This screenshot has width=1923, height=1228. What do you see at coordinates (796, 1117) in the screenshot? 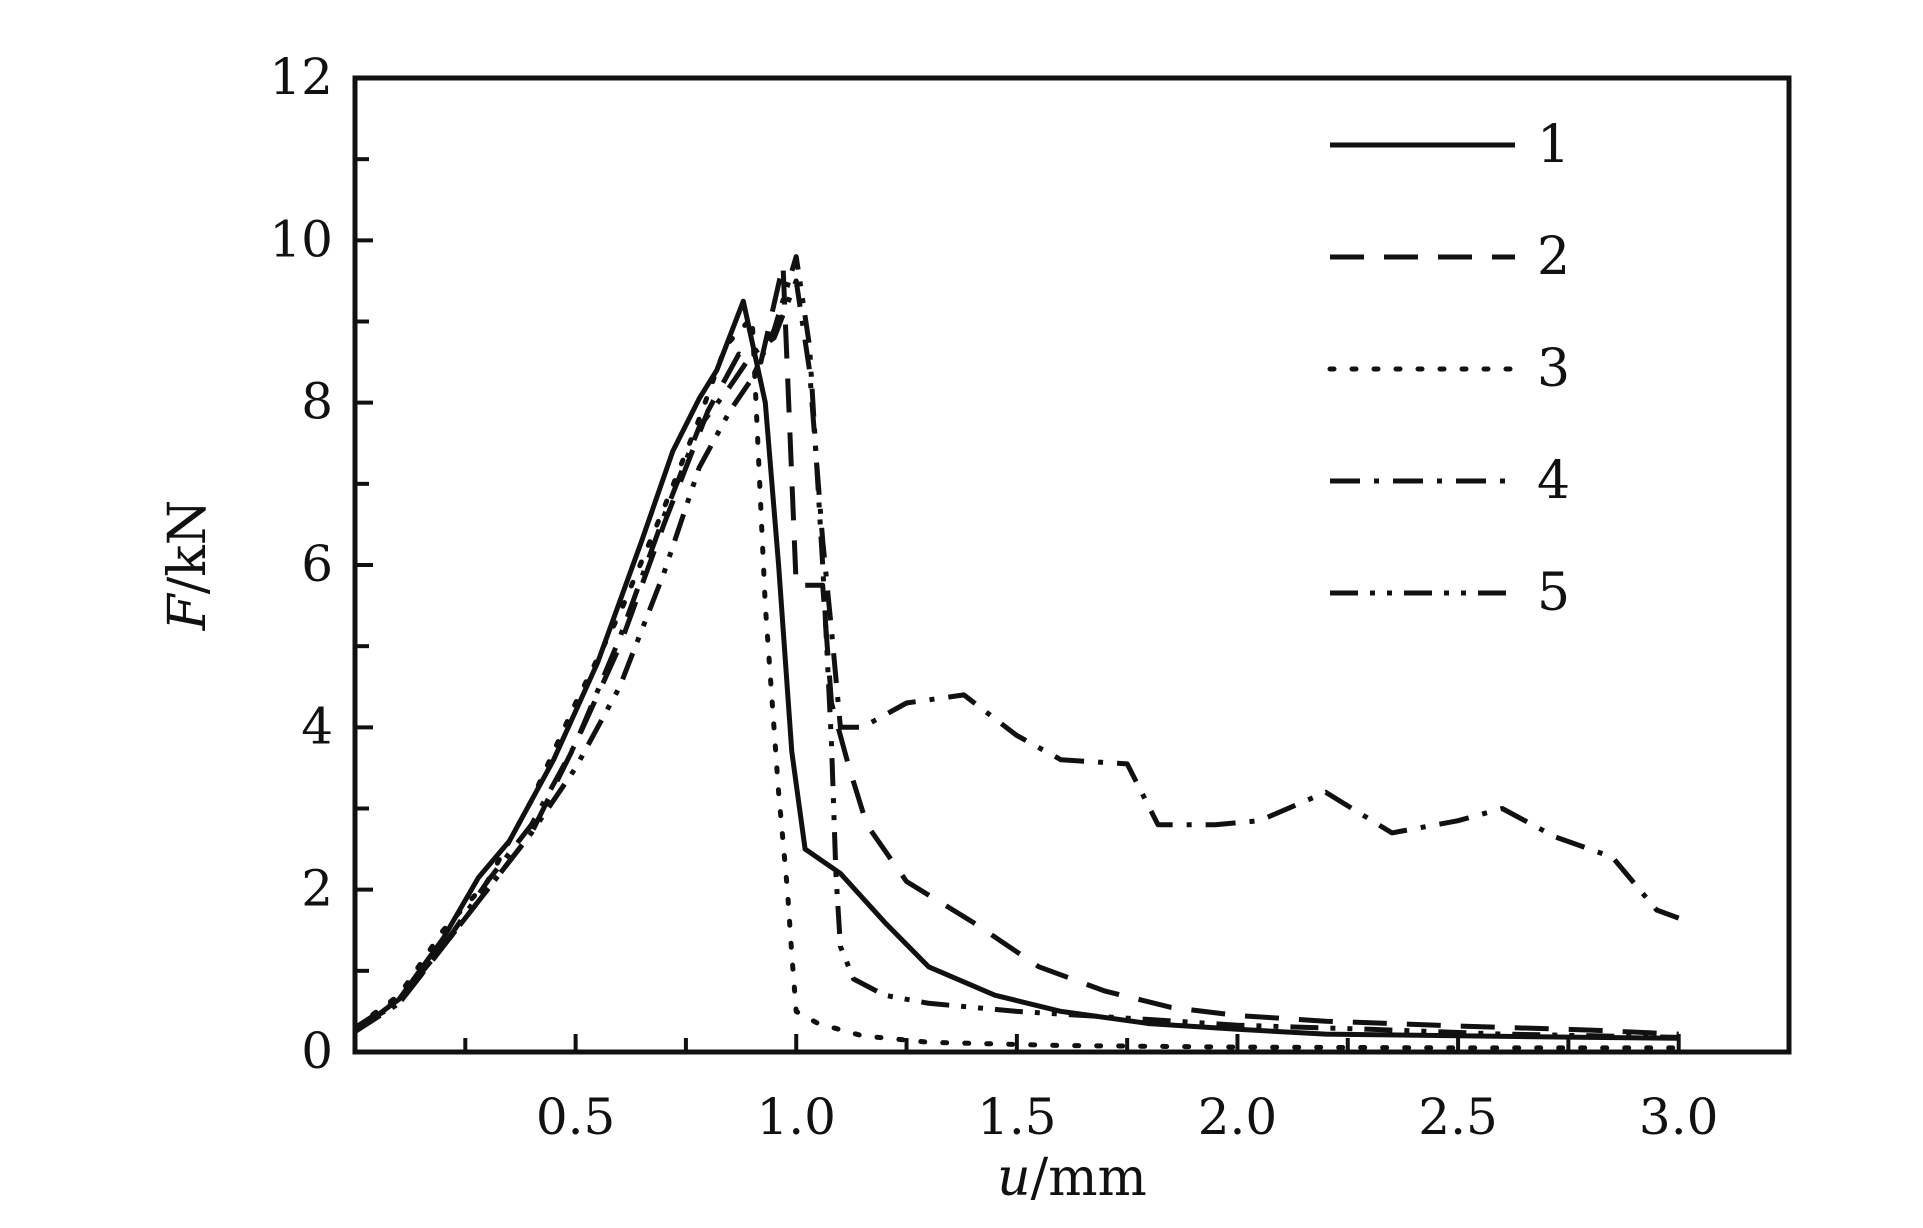
I see `x-tick-label: 1.0` at bounding box center [796, 1117].